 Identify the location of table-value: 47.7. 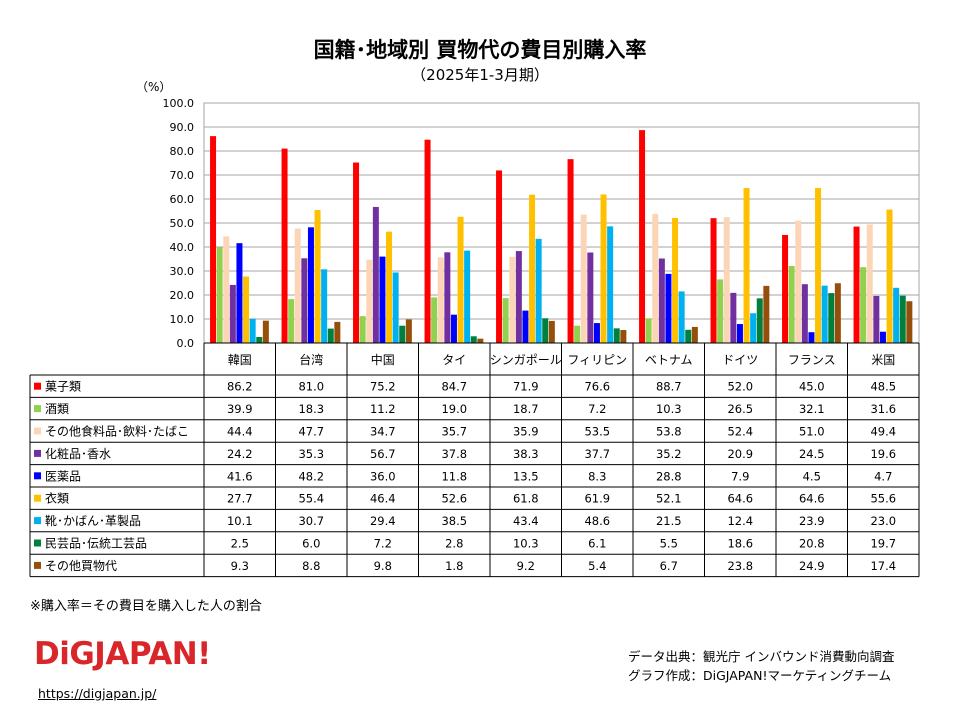
(311, 432).